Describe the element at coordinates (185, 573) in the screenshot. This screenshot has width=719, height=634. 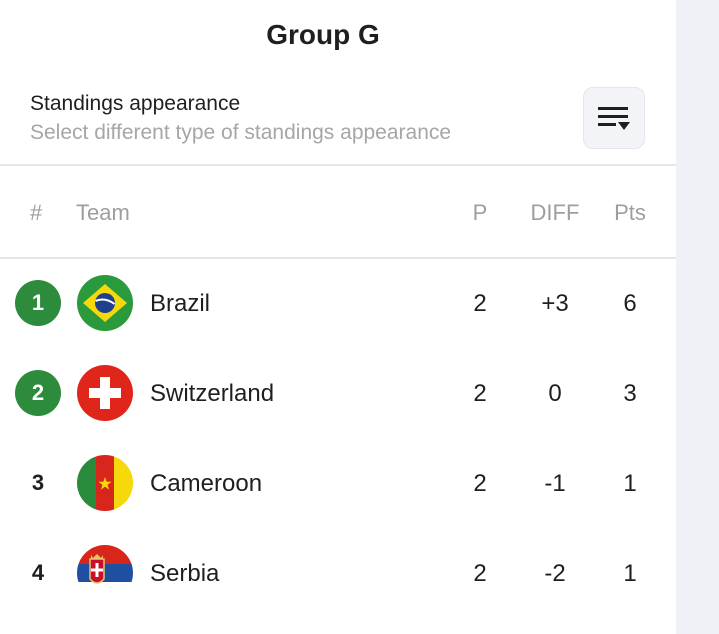
I see `team-name: Serbia` at that location.